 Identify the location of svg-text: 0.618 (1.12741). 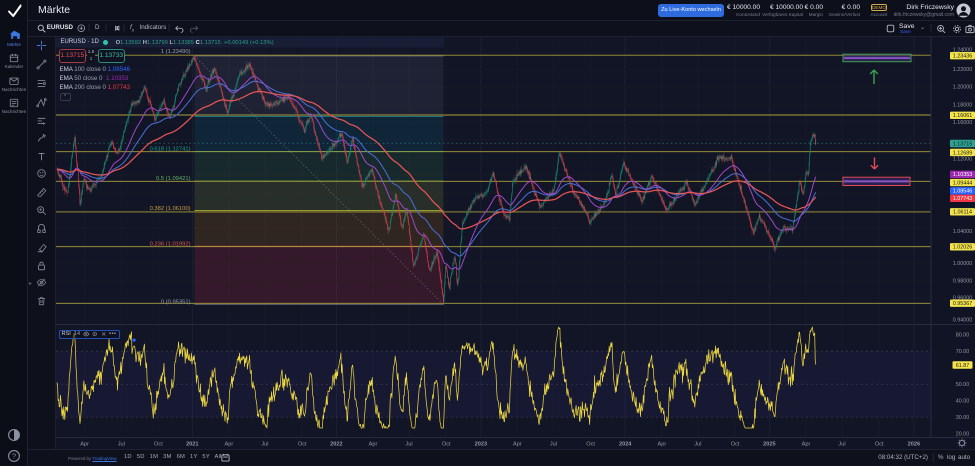
(170, 150).